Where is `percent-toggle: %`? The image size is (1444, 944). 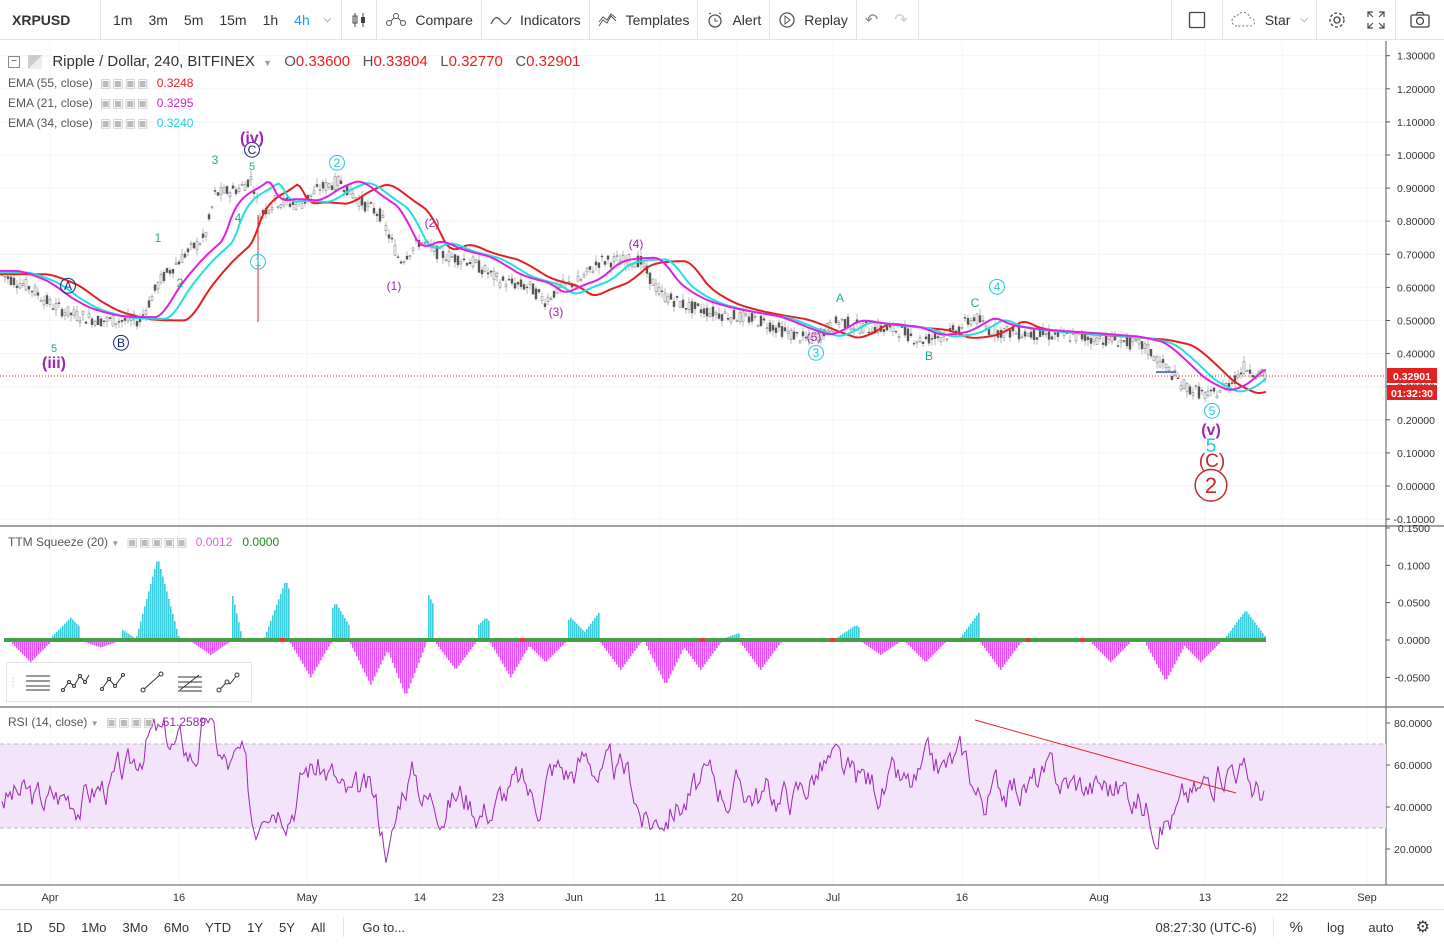 percent-toggle: % is located at coordinates (1296, 927).